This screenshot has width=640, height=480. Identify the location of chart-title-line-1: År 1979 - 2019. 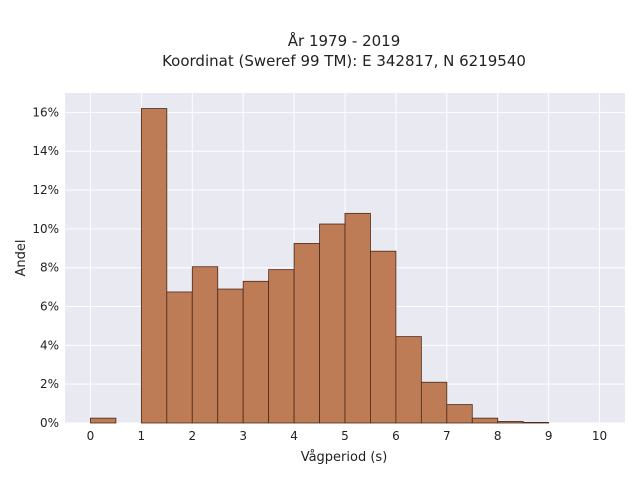
(344, 40).